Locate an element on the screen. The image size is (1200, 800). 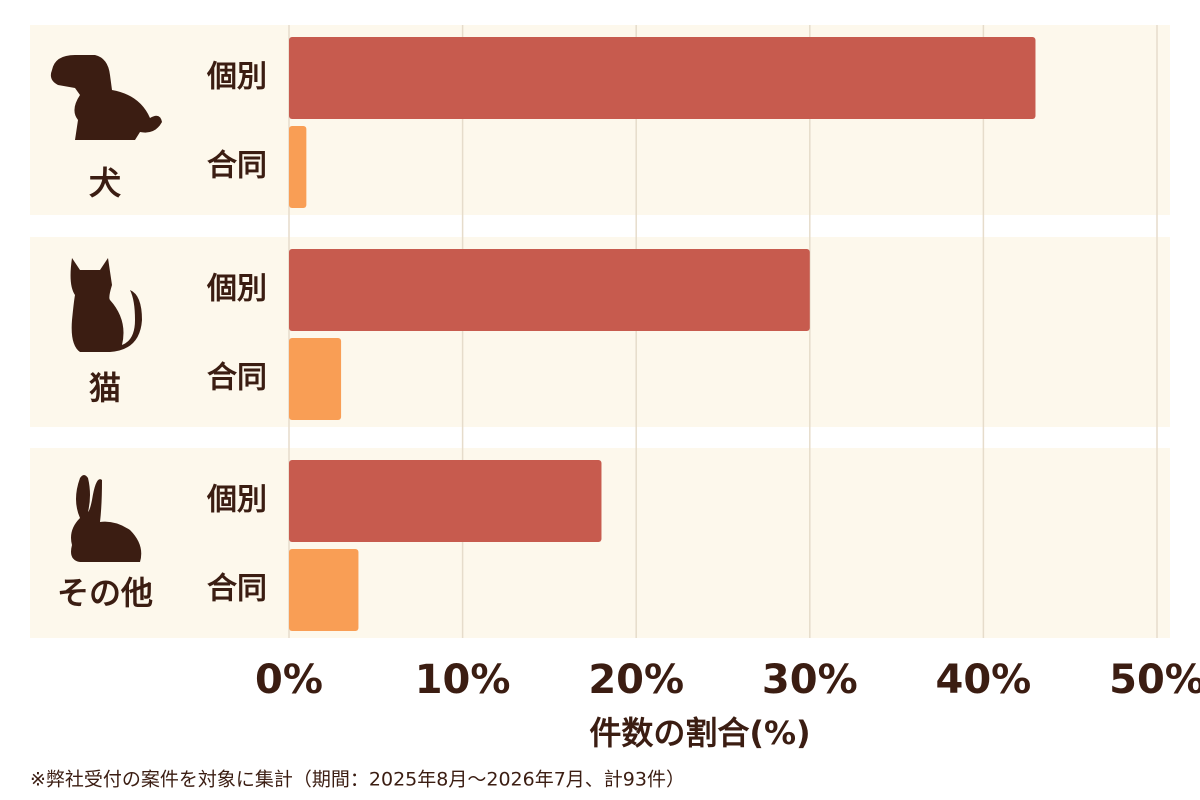
cat-icon is located at coordinates (106, 305).